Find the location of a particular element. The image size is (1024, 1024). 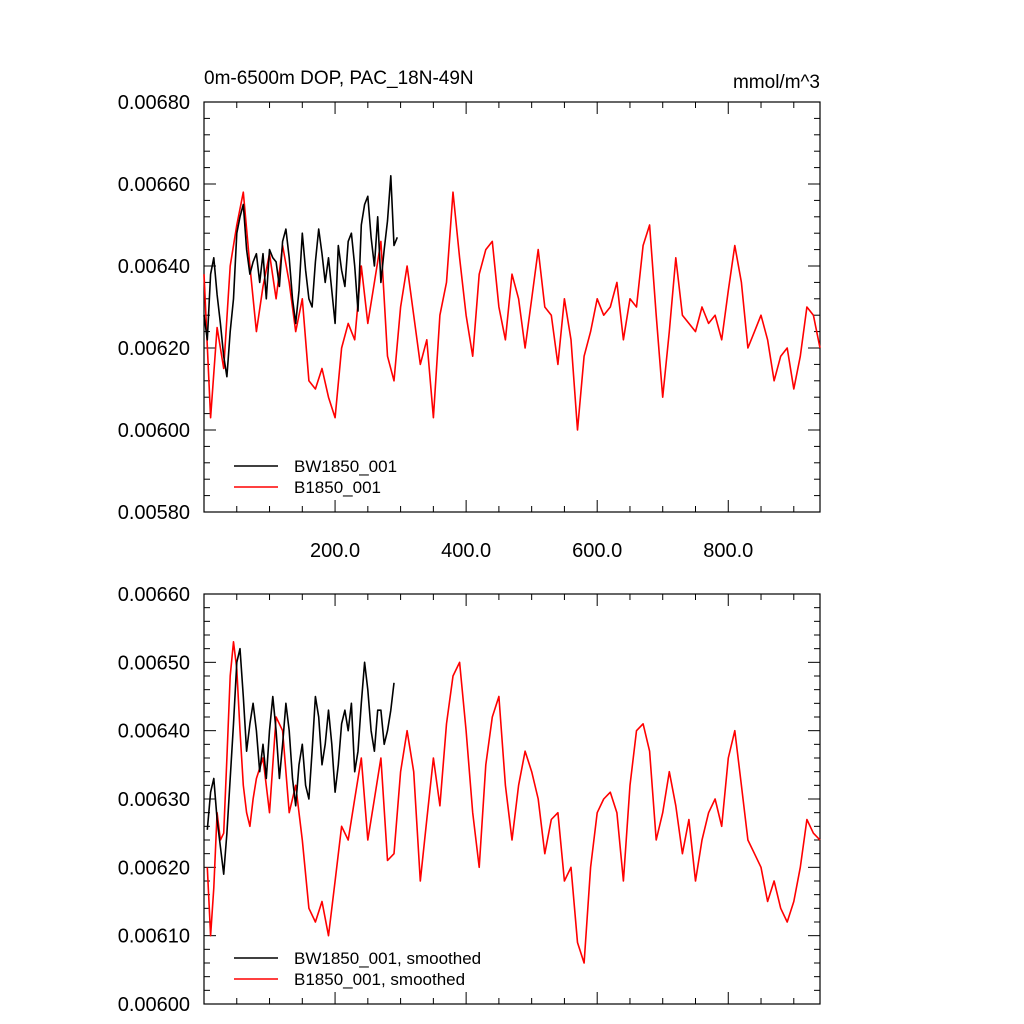

legend-label: B1850_001, smoothed is located at coordinates (379, 979).